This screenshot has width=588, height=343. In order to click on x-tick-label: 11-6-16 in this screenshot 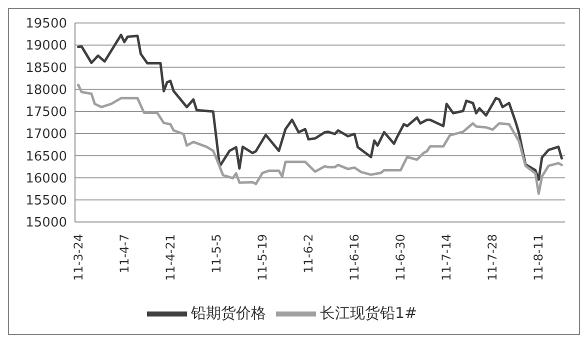, I will do `click(355, 257)`.